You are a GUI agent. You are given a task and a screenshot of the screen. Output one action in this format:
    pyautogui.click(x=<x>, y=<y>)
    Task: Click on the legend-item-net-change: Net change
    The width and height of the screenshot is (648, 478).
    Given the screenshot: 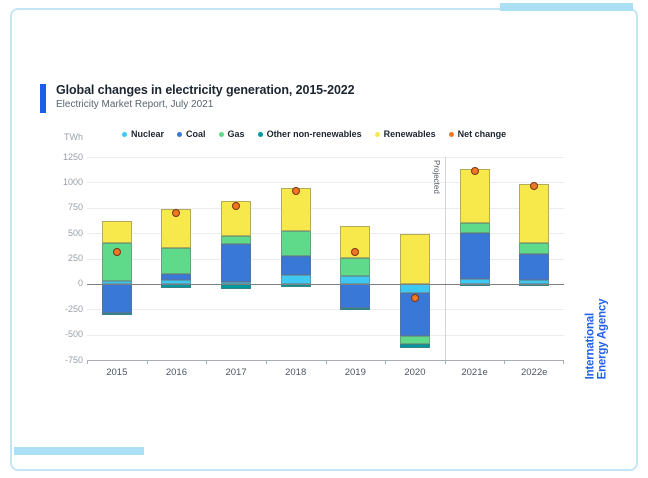 What is the action you would take?
    pyautogui.click(x=477, y=134)
    